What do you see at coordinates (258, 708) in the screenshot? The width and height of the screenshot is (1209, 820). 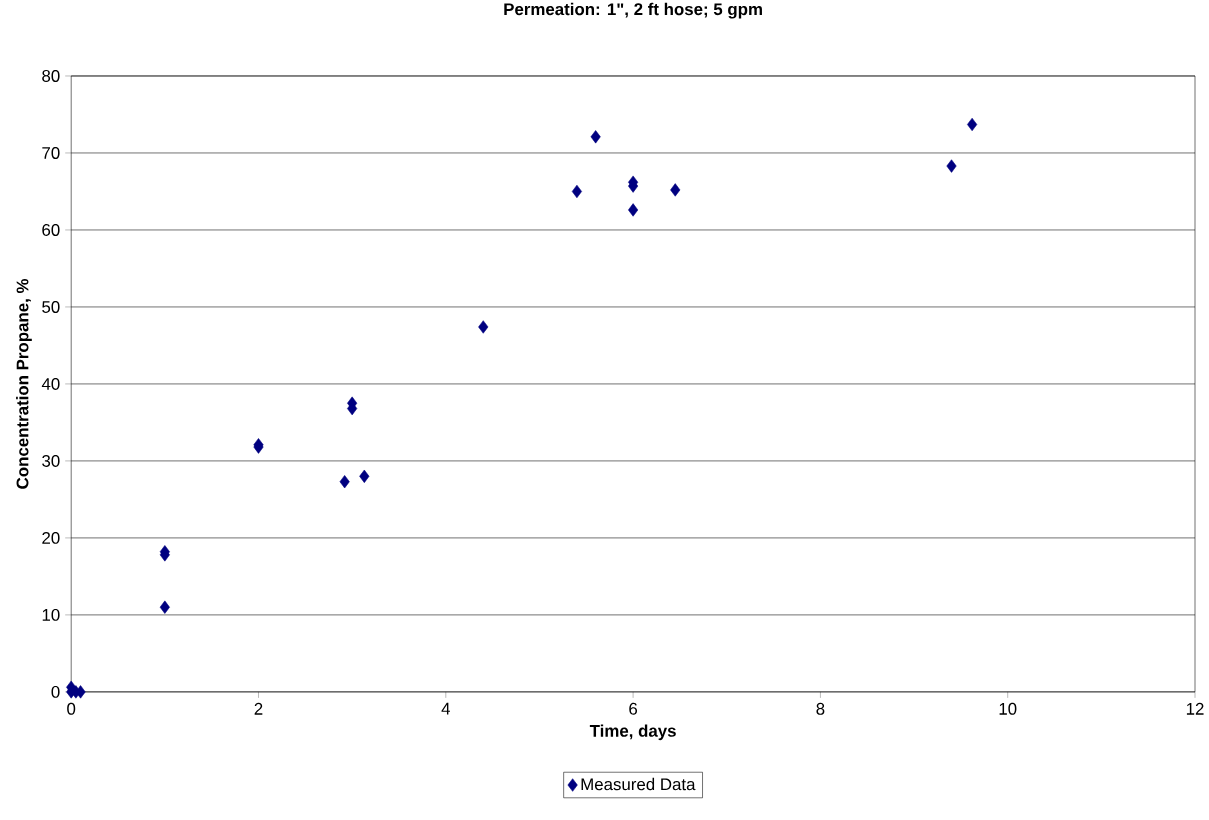 I see `x-tick-label: 2` at bounding box center [258, 708].